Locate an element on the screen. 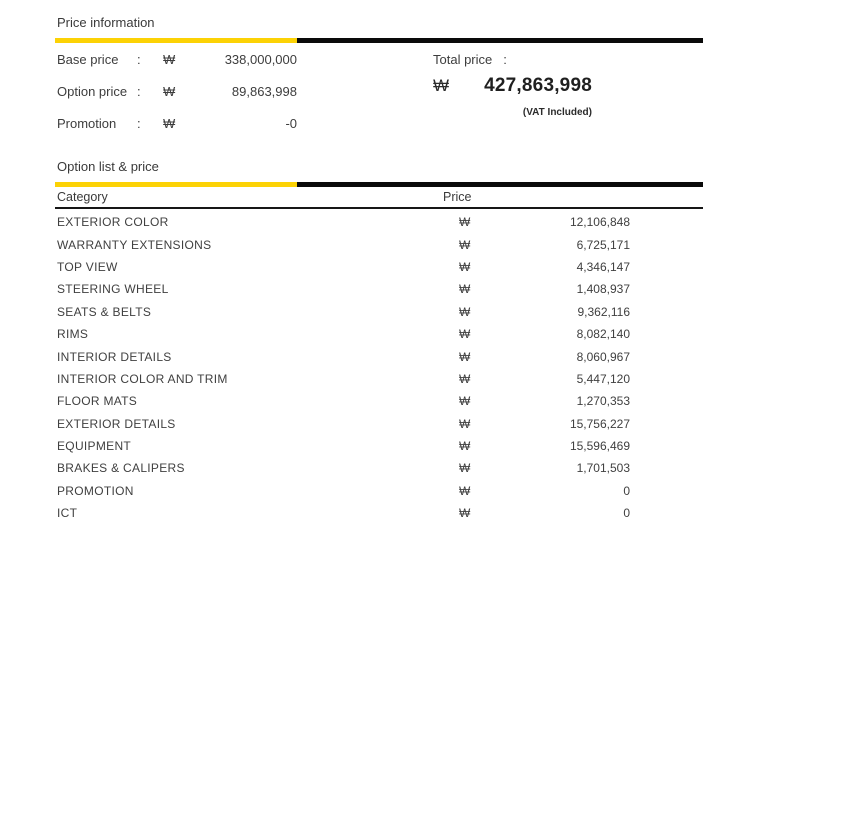 The height and width of the screenshot is (831, 867). table-row: RIMS ₩ 8,082,140 is located at coordinates (379, 334).